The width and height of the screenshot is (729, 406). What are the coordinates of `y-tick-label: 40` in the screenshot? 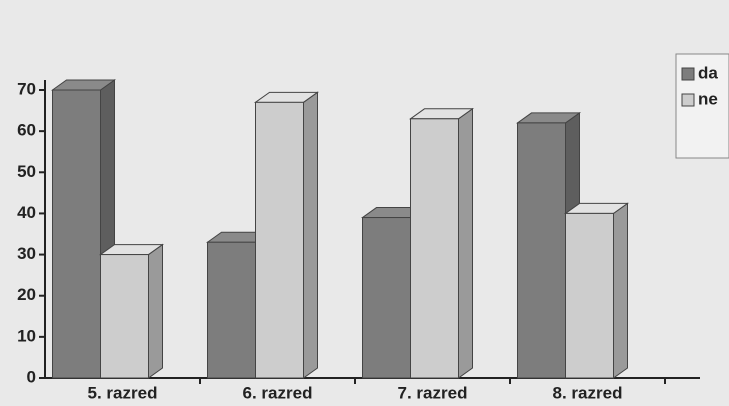 It's located at (26, 212).